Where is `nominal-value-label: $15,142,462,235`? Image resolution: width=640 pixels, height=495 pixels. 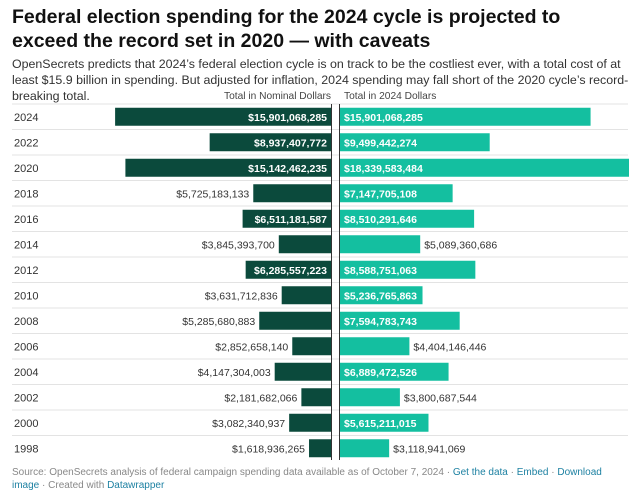 nominal-value-label: $15,142,462,235 is located at coordinates (287, 169).